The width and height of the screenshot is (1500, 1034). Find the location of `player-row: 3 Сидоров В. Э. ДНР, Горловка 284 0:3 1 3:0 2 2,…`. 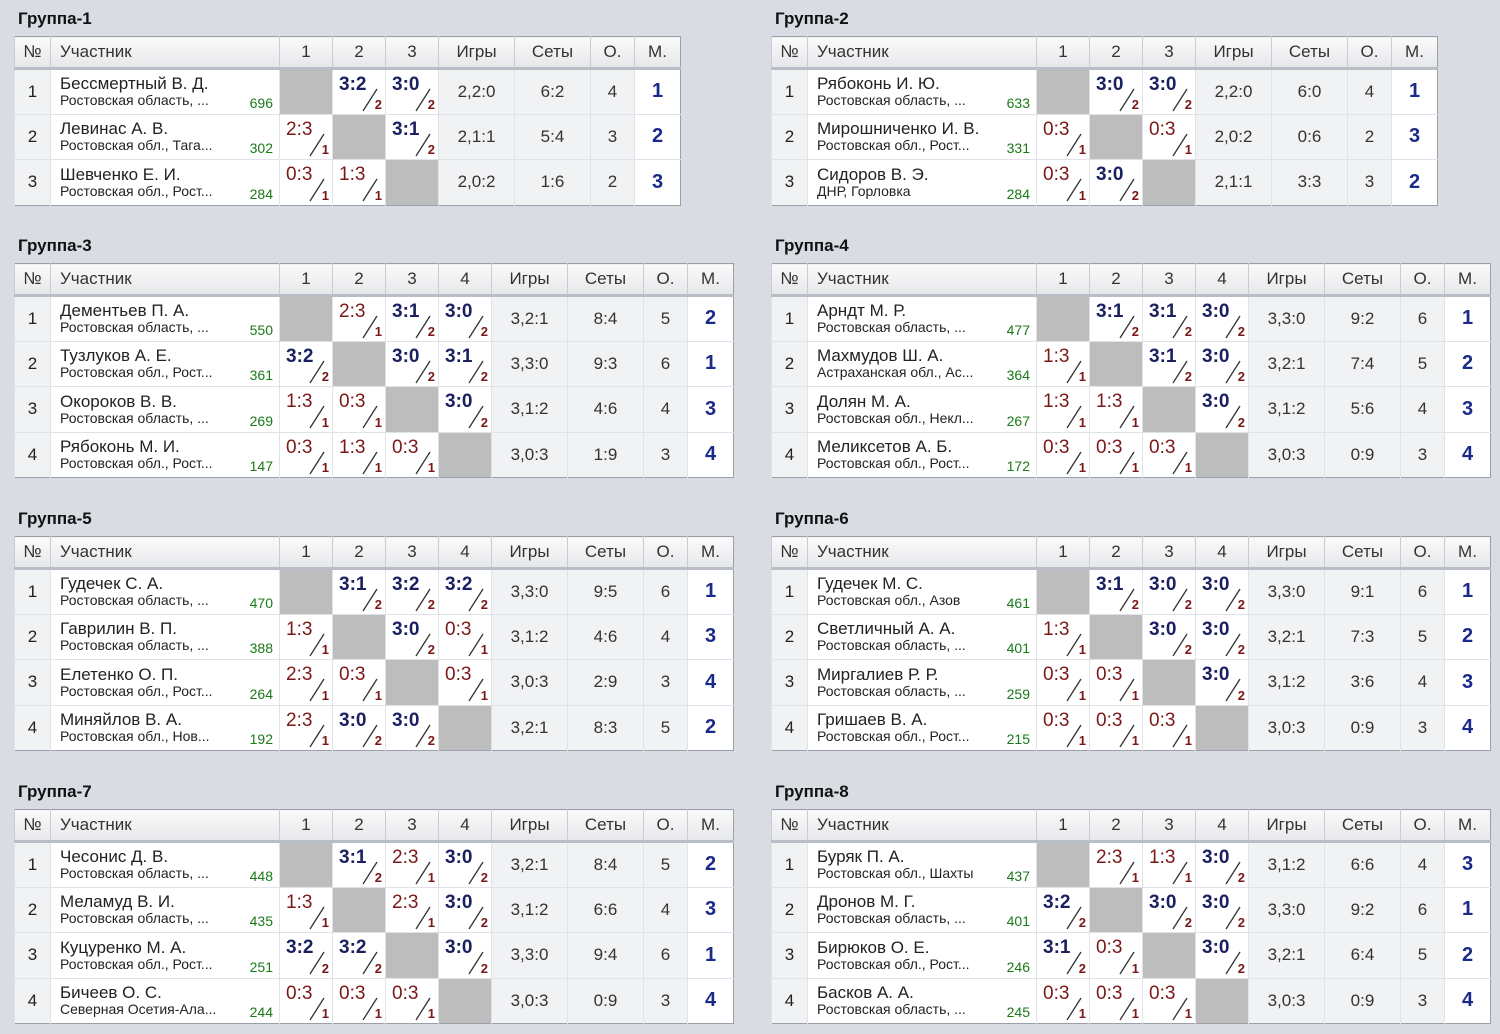

player-row: 3 Сидоров В. Э. ДНР, Горловка 284 0:3 1 3:0 2 2,… is located at coordinates (1104, 182).